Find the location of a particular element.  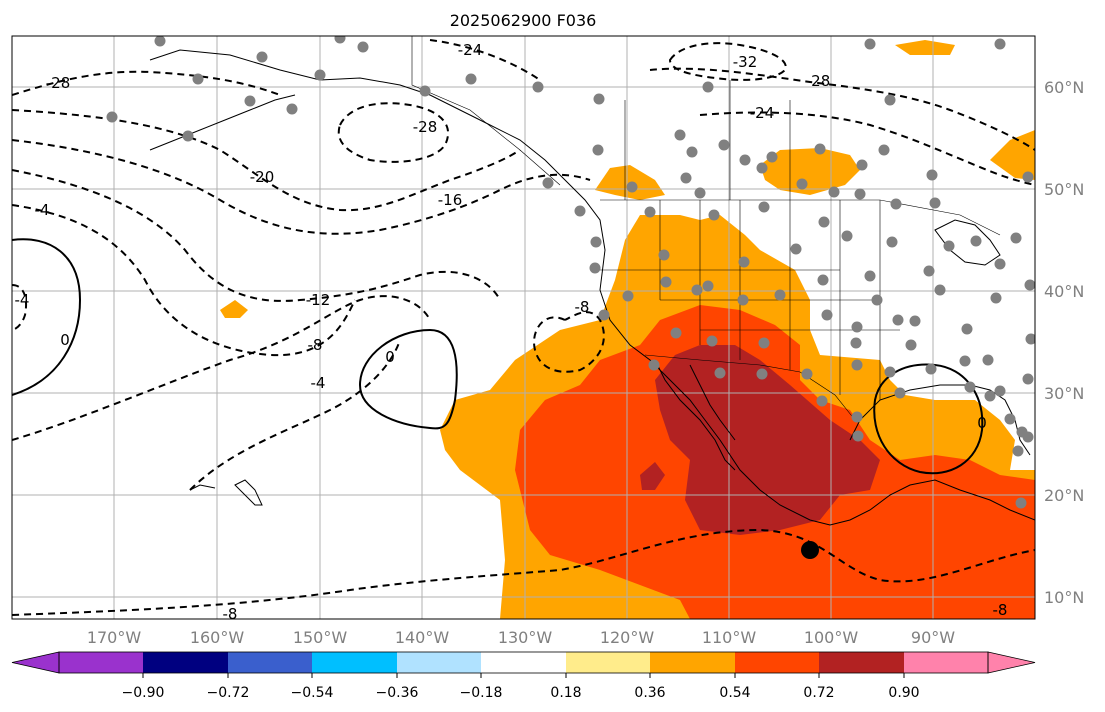

contour-zero-gulf is located at coordinates (928, 419).